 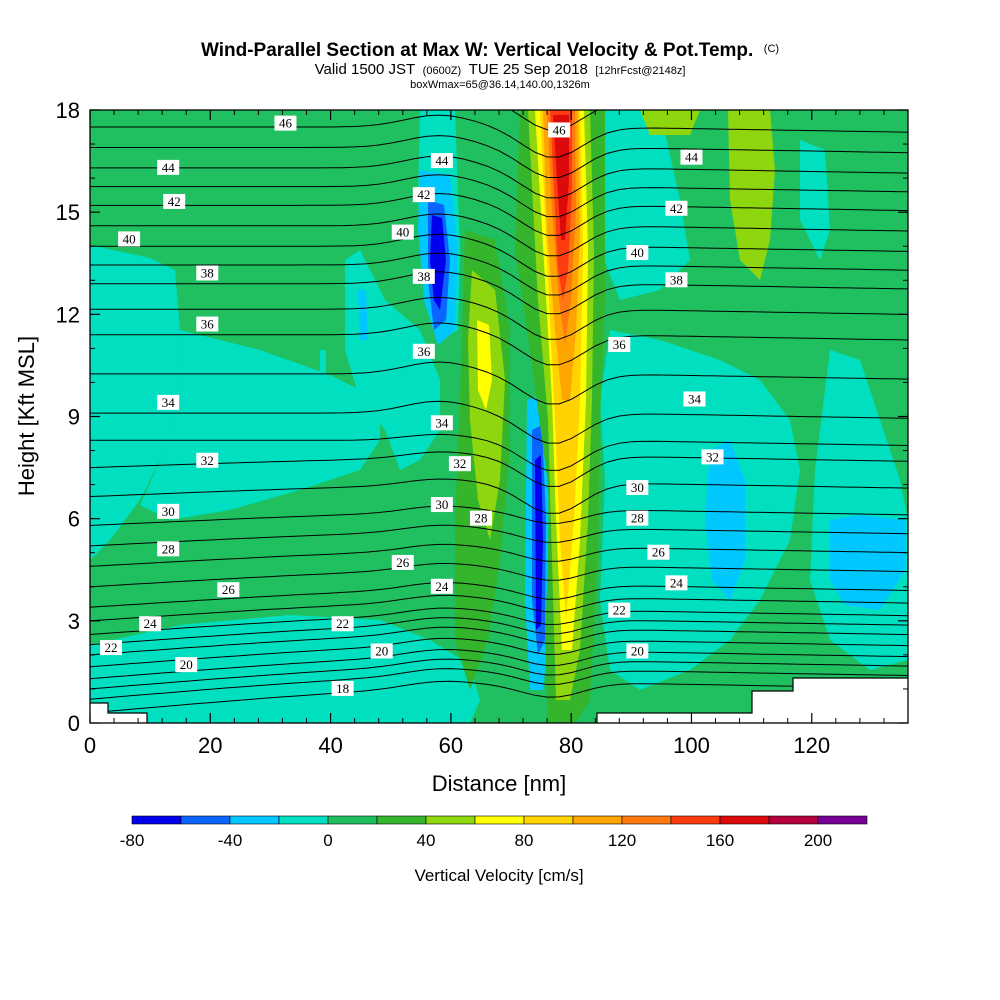 What do you see at coordinates (484, 365) in the screenshot?
I see `velocity-field-yellow-column` at bounding box center [484, 365].